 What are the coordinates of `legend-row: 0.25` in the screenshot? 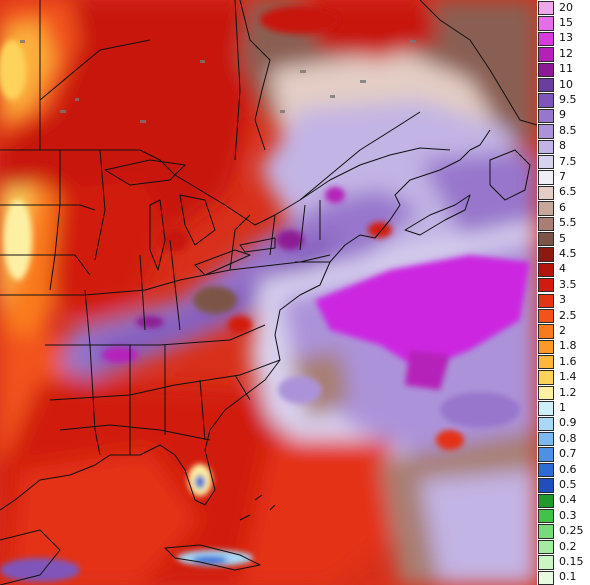 It's located at (563, 531).